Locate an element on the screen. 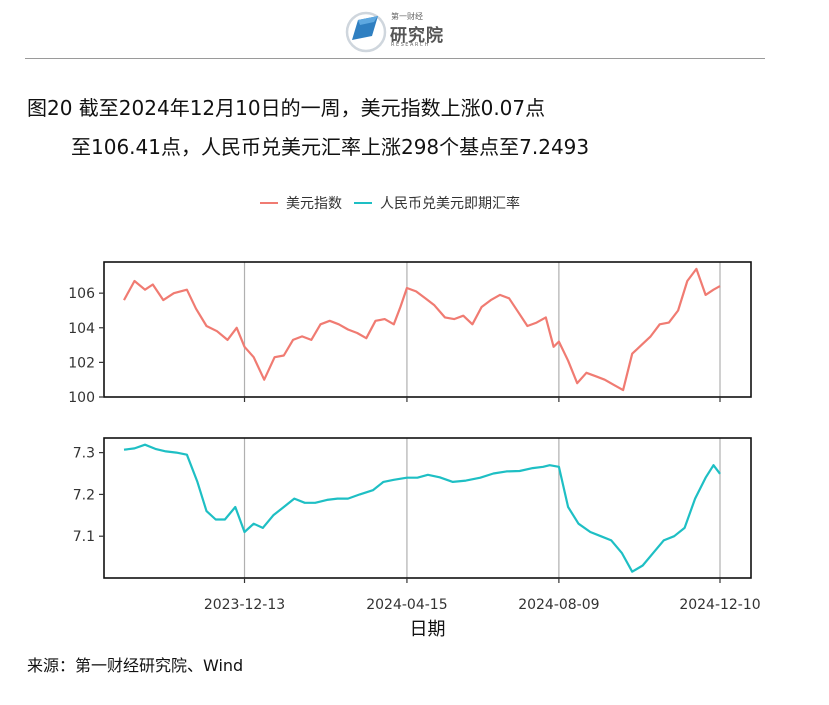 Image resolution: width=829 pixels, height=705 pixels. x-tick-label-3: 2024-12-10 is located at coordinates (719, 605).